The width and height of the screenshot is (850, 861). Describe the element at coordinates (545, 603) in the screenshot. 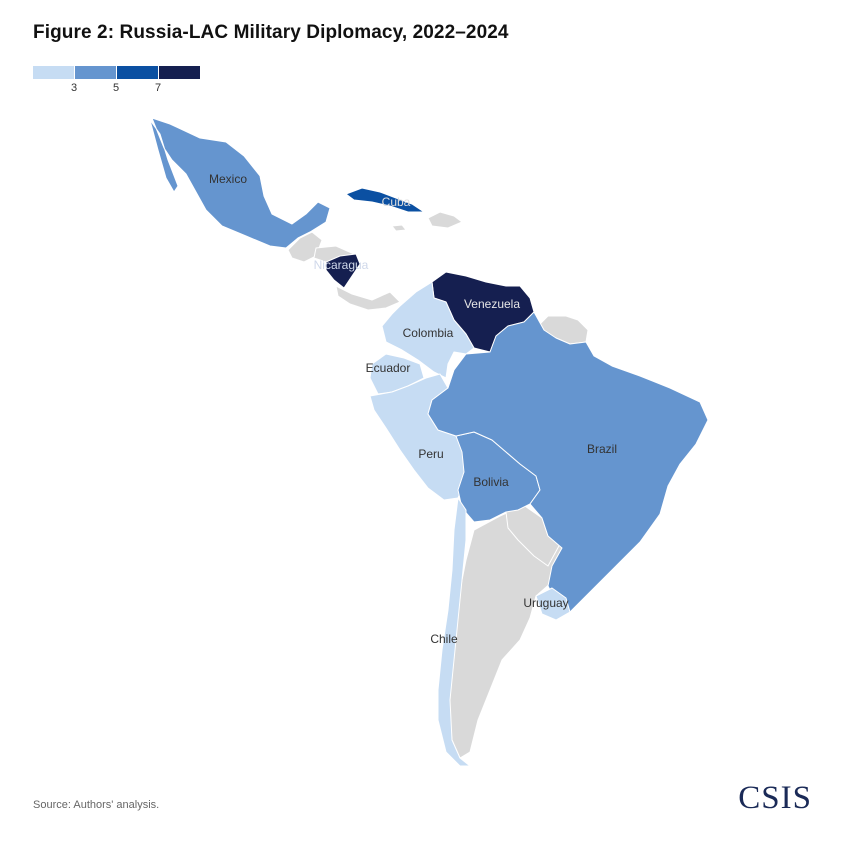

I see `label-uruguay: Uruguay` at that location.